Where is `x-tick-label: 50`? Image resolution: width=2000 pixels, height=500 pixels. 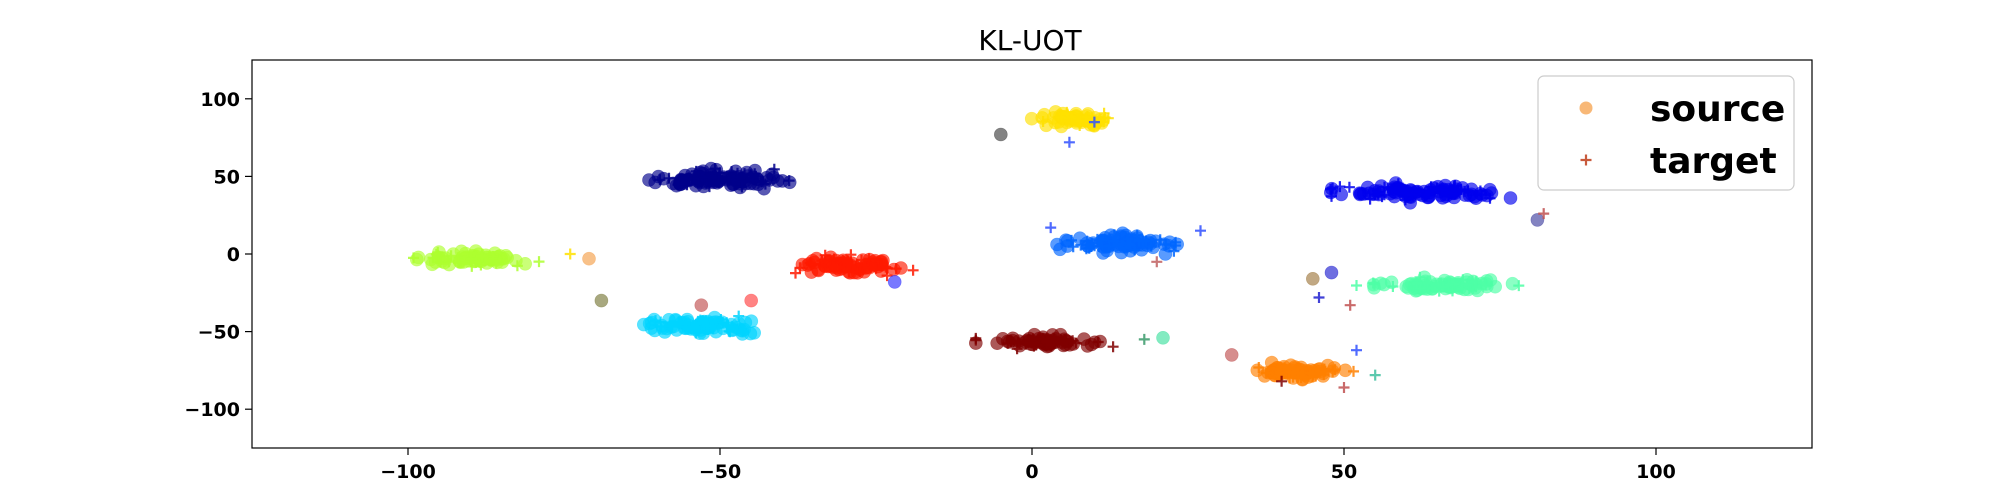 x-tick-label: 50 is located at coordinates (1344, 472).